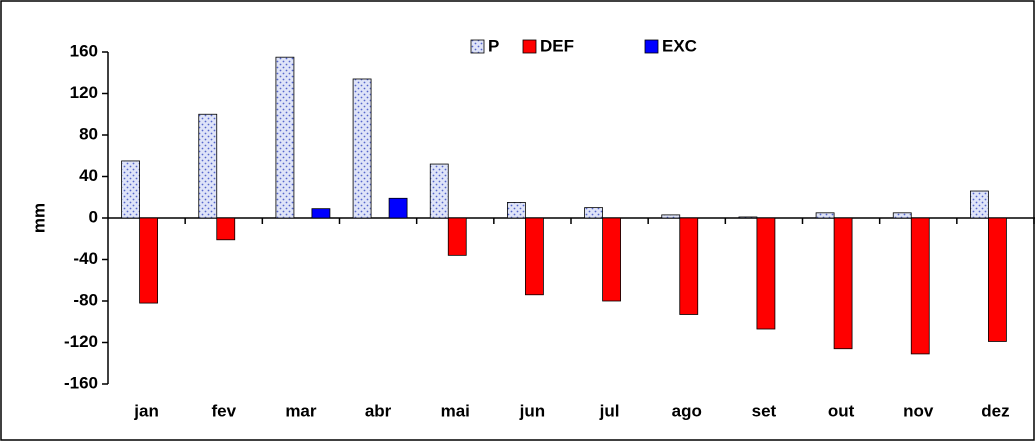 This screenshot has height=441, width=1035. What do you see at coordinates (493, 45) in the screenshot?
I see `legend-label: P` at bounding box center [493, 45].